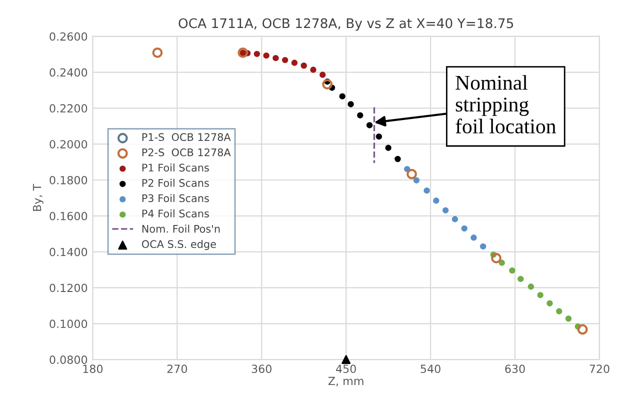 Image resolution: width=618 pixels, height=404 pixels. Describe the element at coordinates (186, 152) in the screenshot. I see `legend-label: P2-S OCB 1278A` at that location.